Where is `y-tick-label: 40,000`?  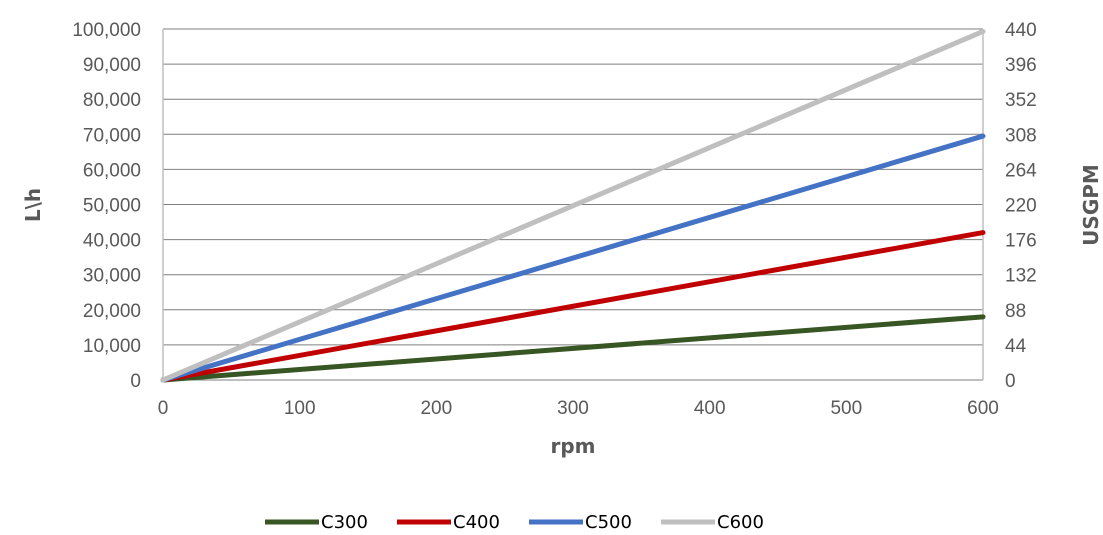
y-tick-label: 40,000 is located at coordinates (112, 241).